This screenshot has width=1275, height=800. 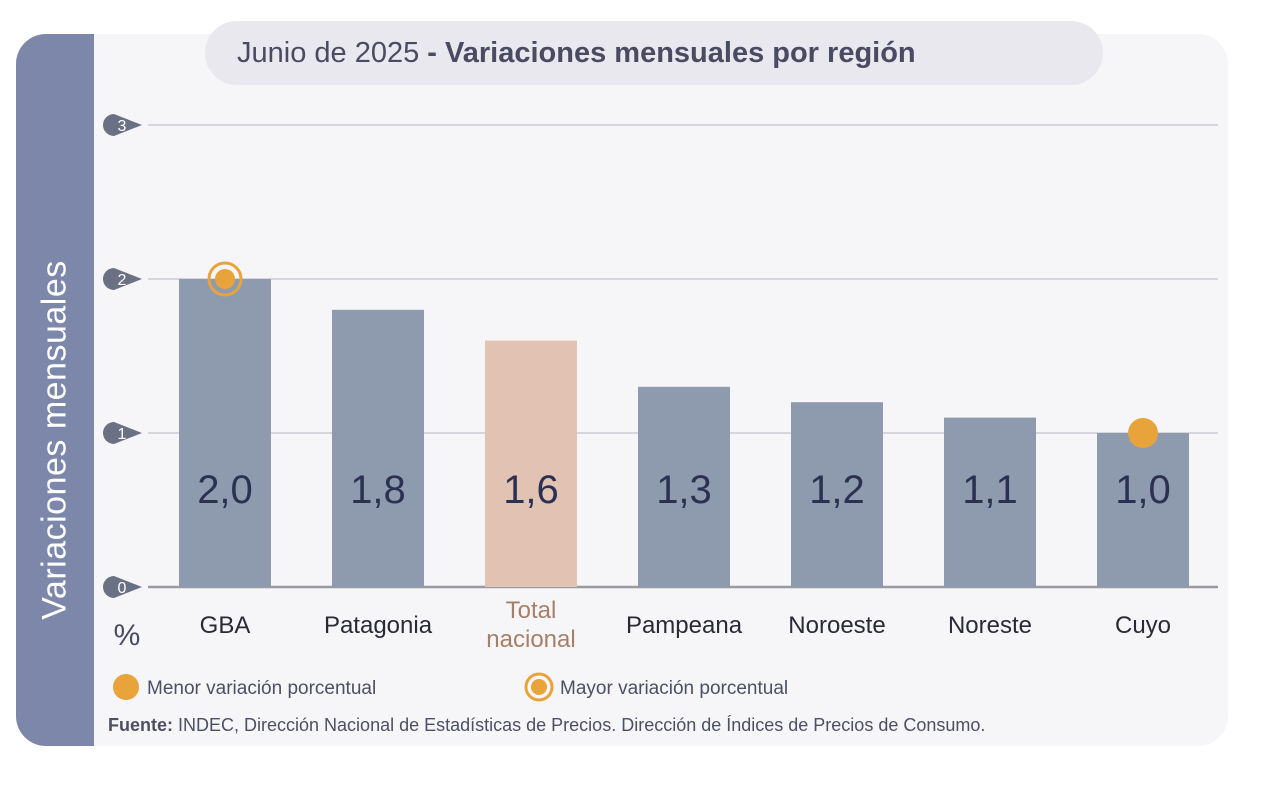 What do you see at coordinates (990, 625) in the screenshot?
I see `x-tick-label: Noreste` at bounding box center [990, 625].